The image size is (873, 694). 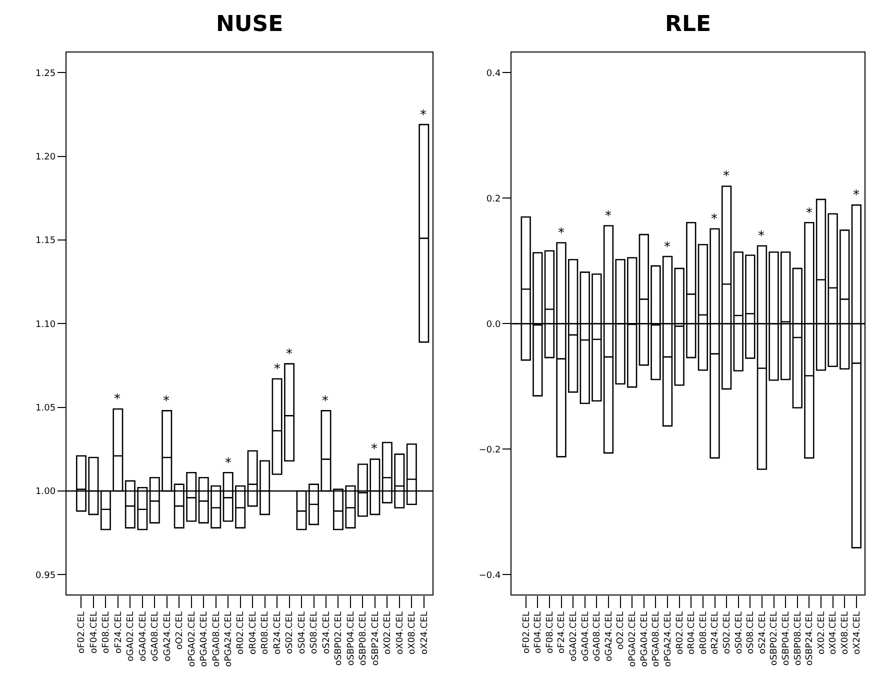 I want to click on y-tick-label: 1.00, so click(x=46, y=492).